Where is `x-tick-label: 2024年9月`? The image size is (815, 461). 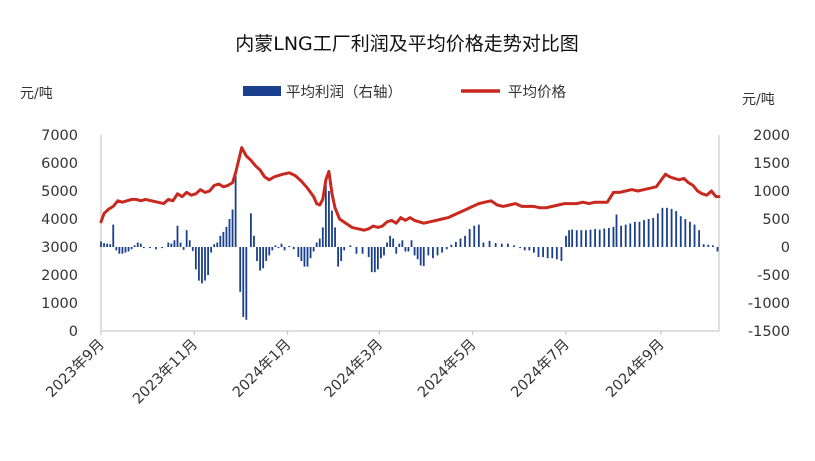
x-tick-label: 2024年9月 is located at coordinates (635, 368).